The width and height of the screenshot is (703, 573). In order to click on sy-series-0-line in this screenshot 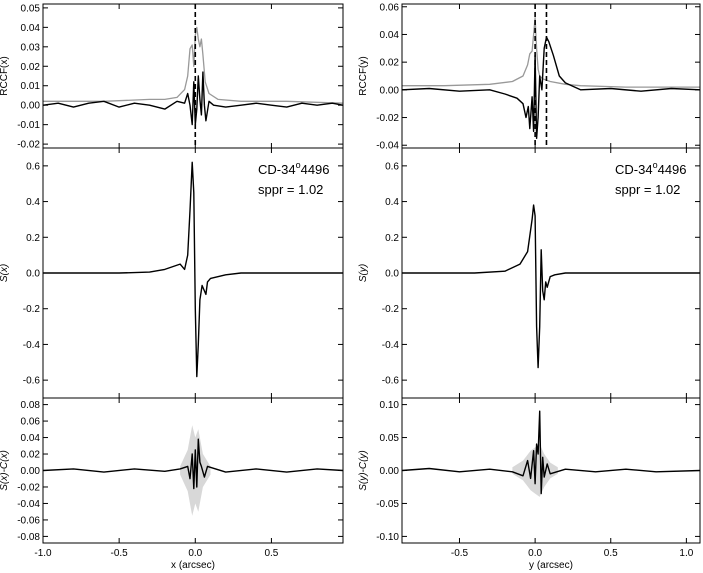, I will do `click(551, 286)`.